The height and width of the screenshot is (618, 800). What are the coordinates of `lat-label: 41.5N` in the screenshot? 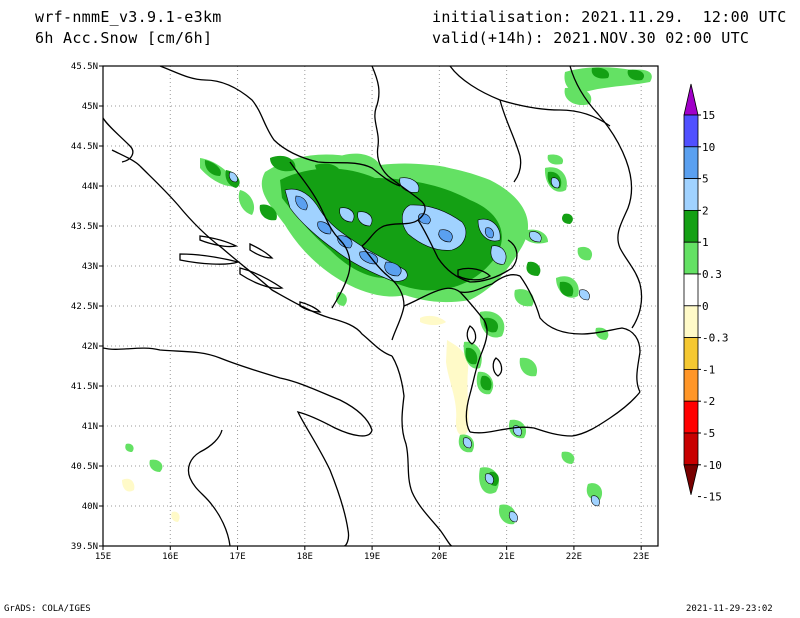 It's located at (84, 387).